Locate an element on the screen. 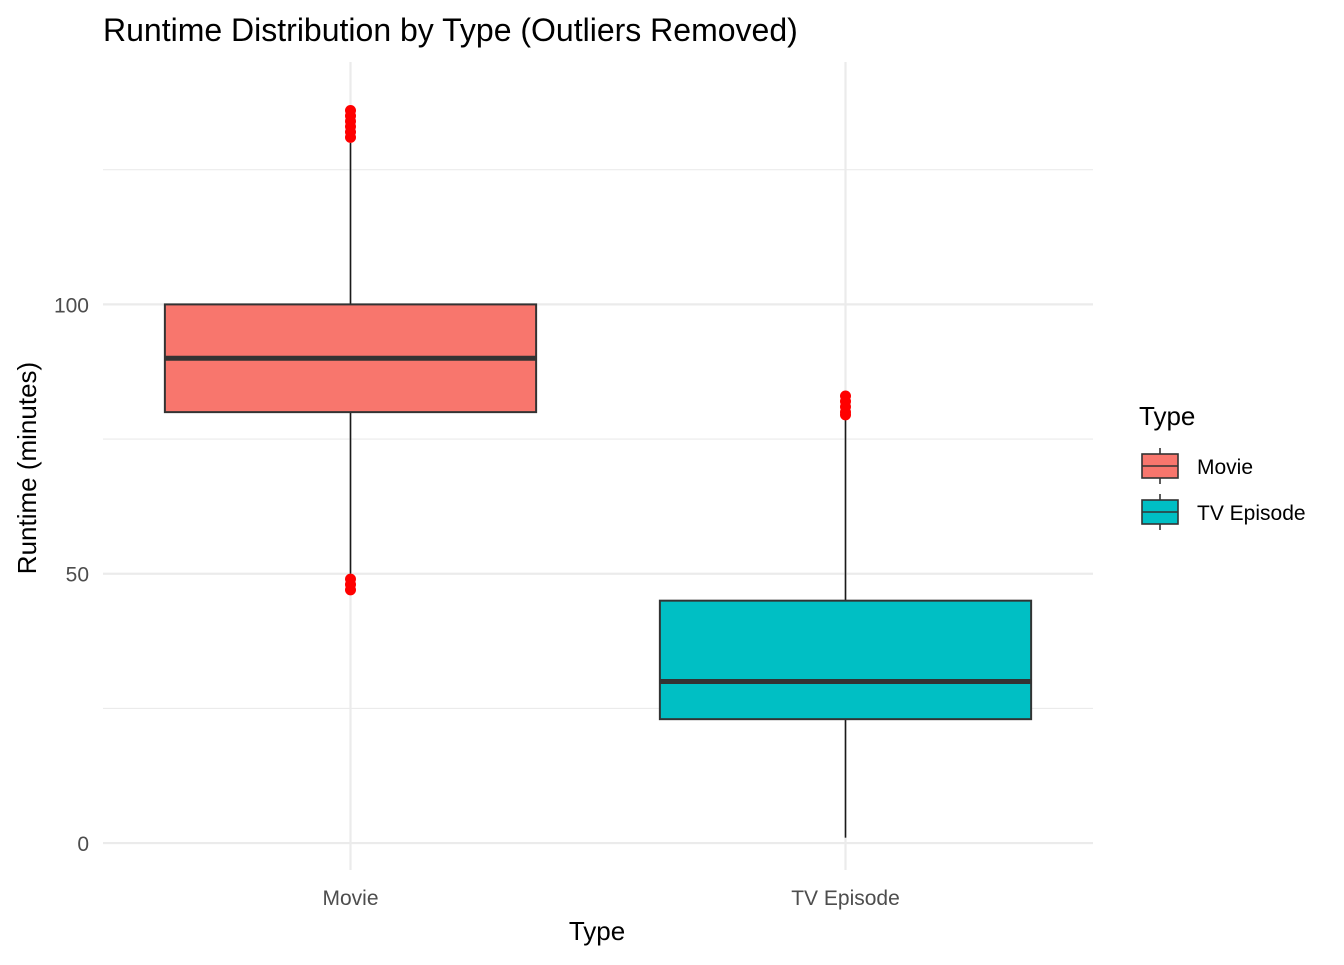  y-tick-label: 100 is located at coordinates (71, 305).